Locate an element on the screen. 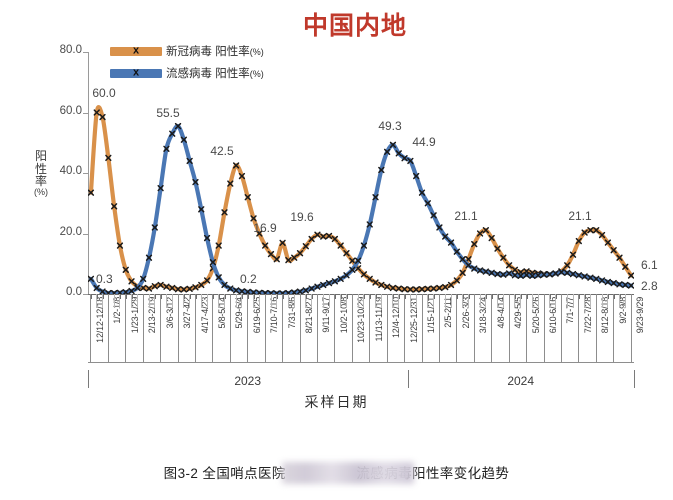 The width and height of the screenshot is (673, 500). chart-title: 中国内地 is located at coordinates (354, 26).